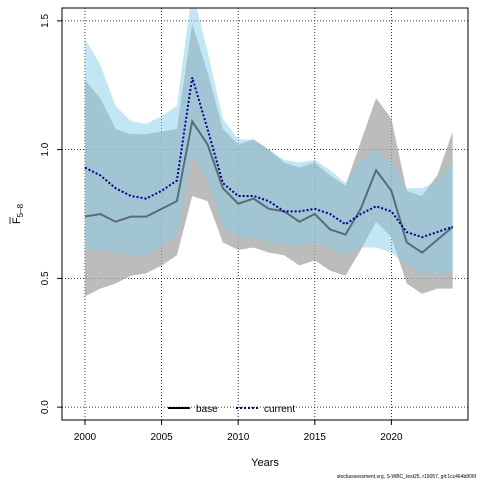 The width and height of the screenshot is (480, 480). I want to click on x-tick-label: 2020, so click(391, 437).